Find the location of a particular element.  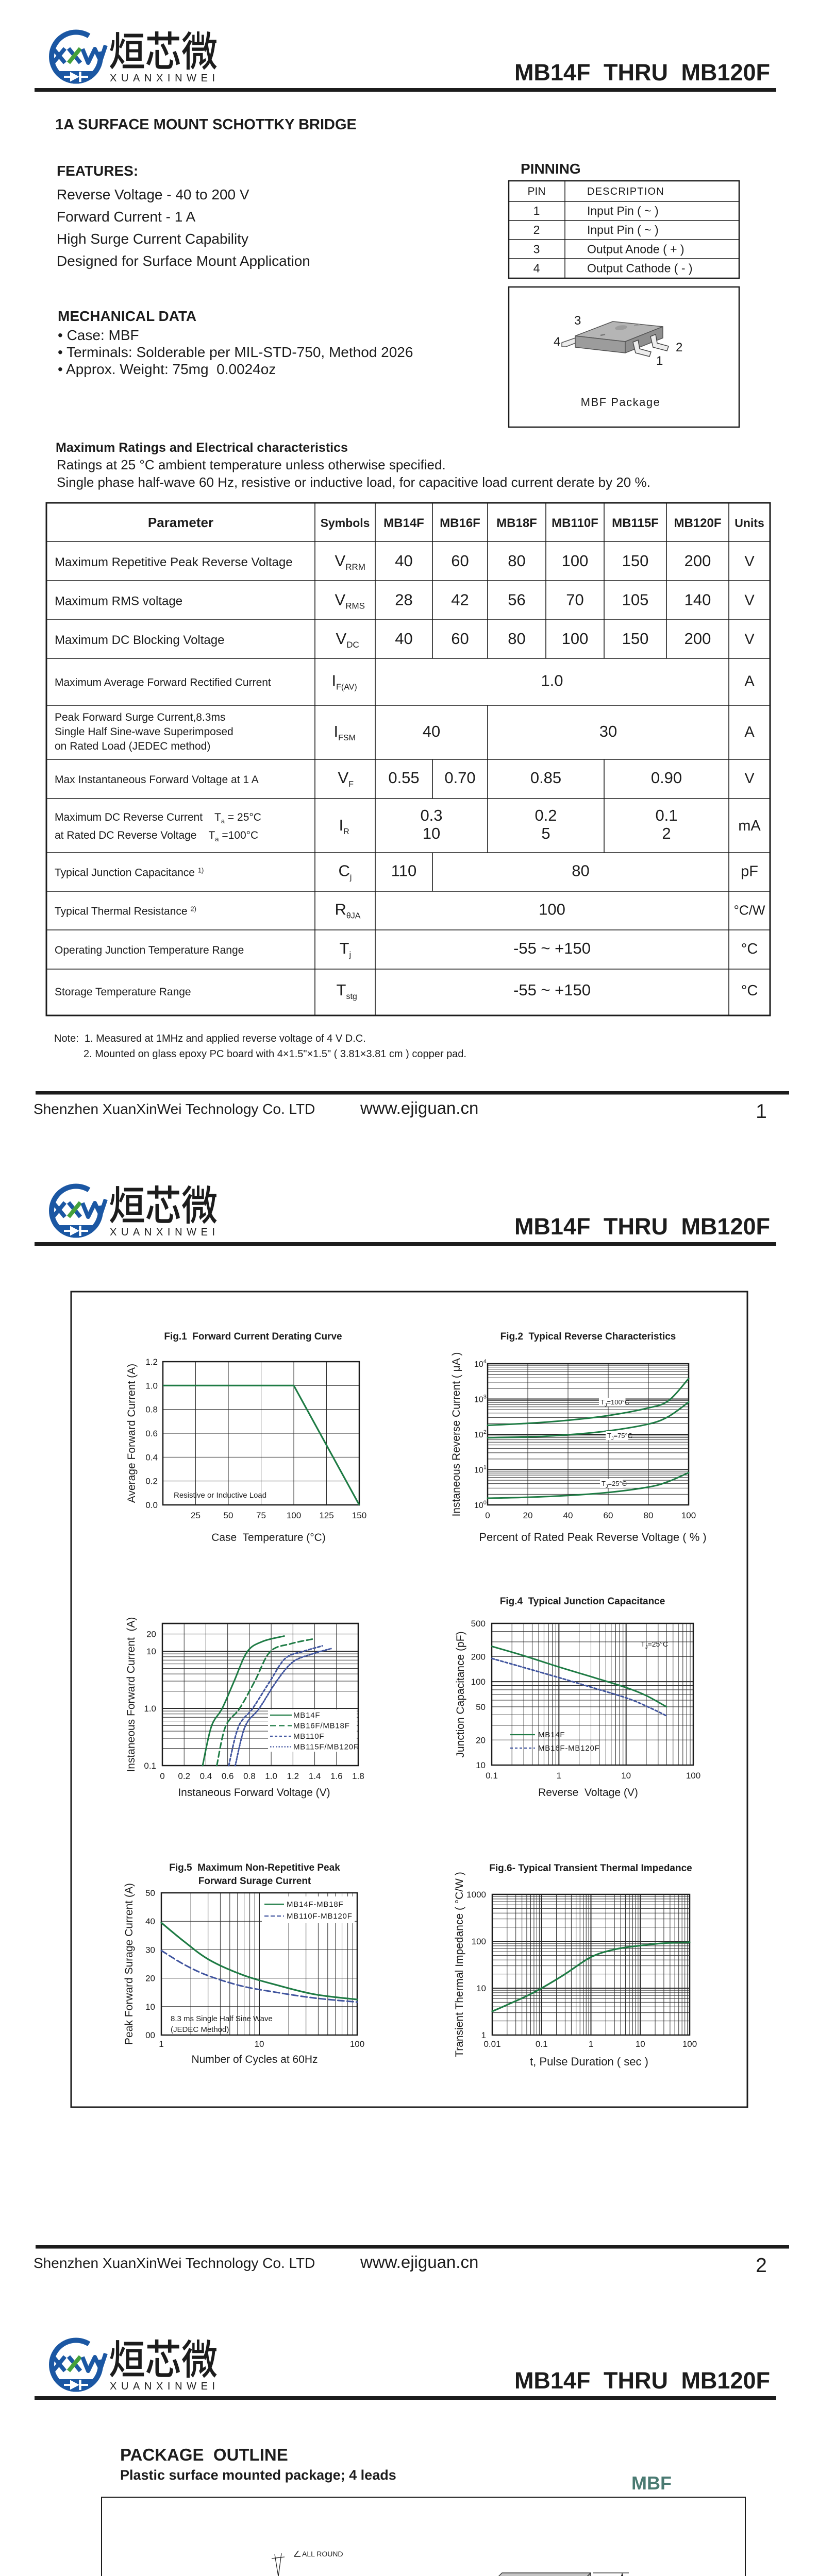

svg-text: on Rated Load (JEDEC method) is located at coordinates (132, 746).